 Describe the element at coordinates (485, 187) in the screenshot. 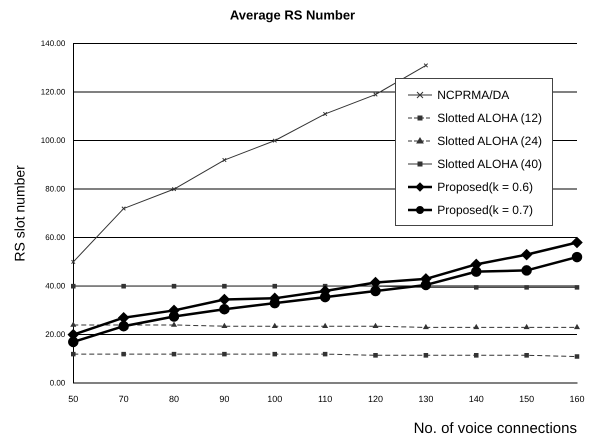

I see `legend-label: Proposed(k = 0.6)` at that location.